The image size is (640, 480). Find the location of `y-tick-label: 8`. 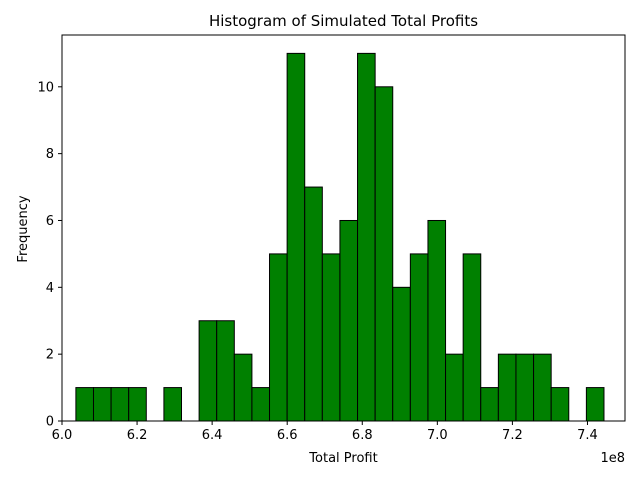

y-tick-label: 8 is located at coordinates (50, 154).